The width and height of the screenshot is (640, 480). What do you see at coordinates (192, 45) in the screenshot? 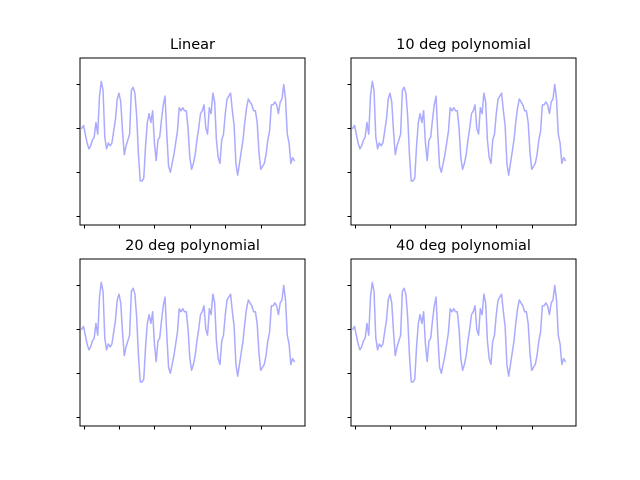
I see `subplot-title-linear: Linear` at bounding box center [192, 45].